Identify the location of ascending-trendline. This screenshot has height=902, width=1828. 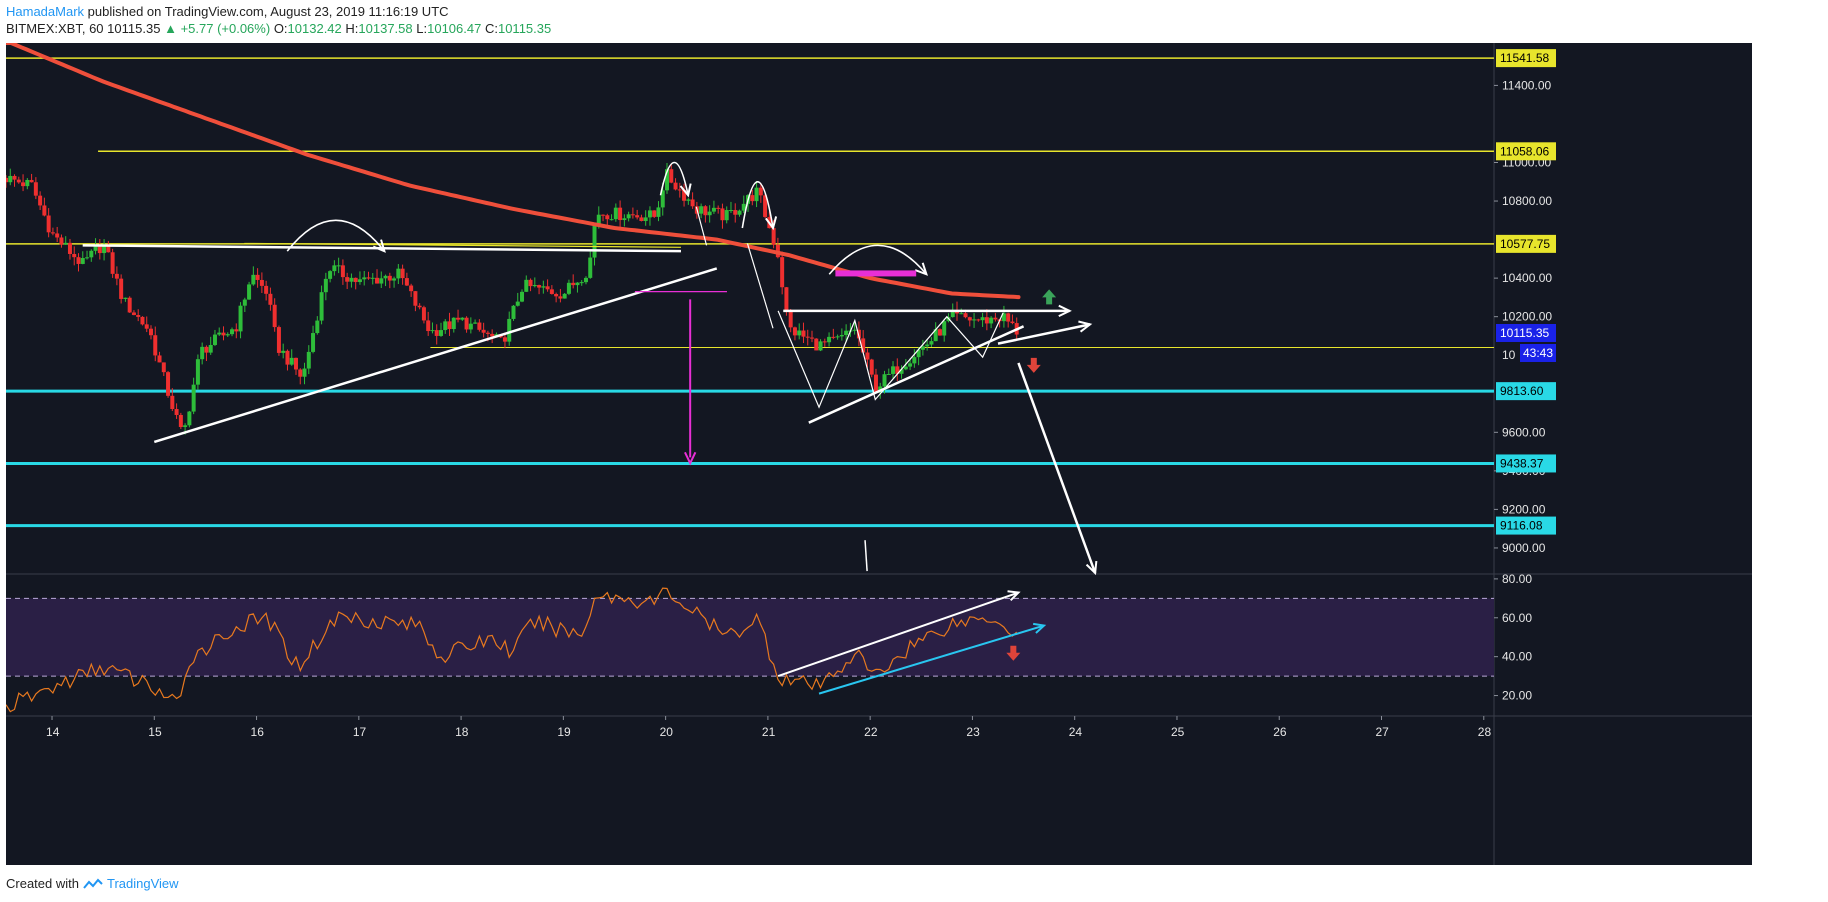
(435, 355).